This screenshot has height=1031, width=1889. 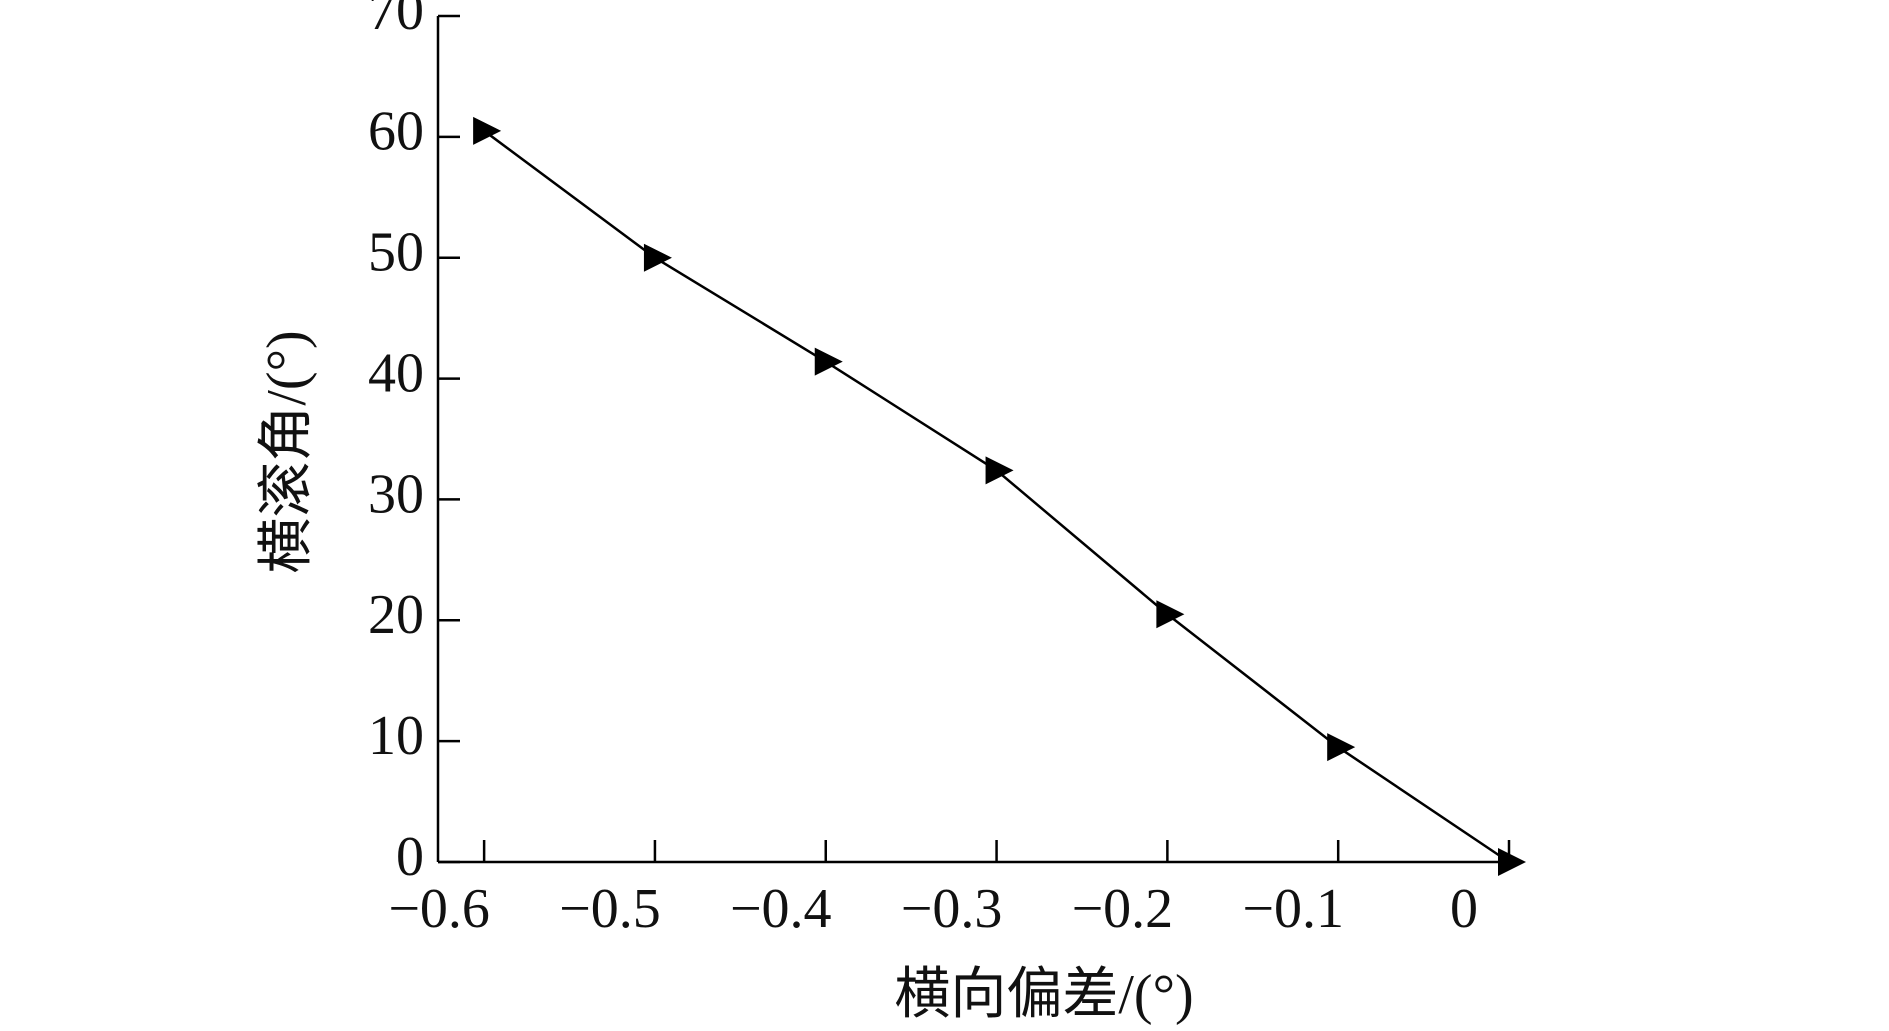 I want to click on y-tick-label: 0, so click(x=410, y=857).